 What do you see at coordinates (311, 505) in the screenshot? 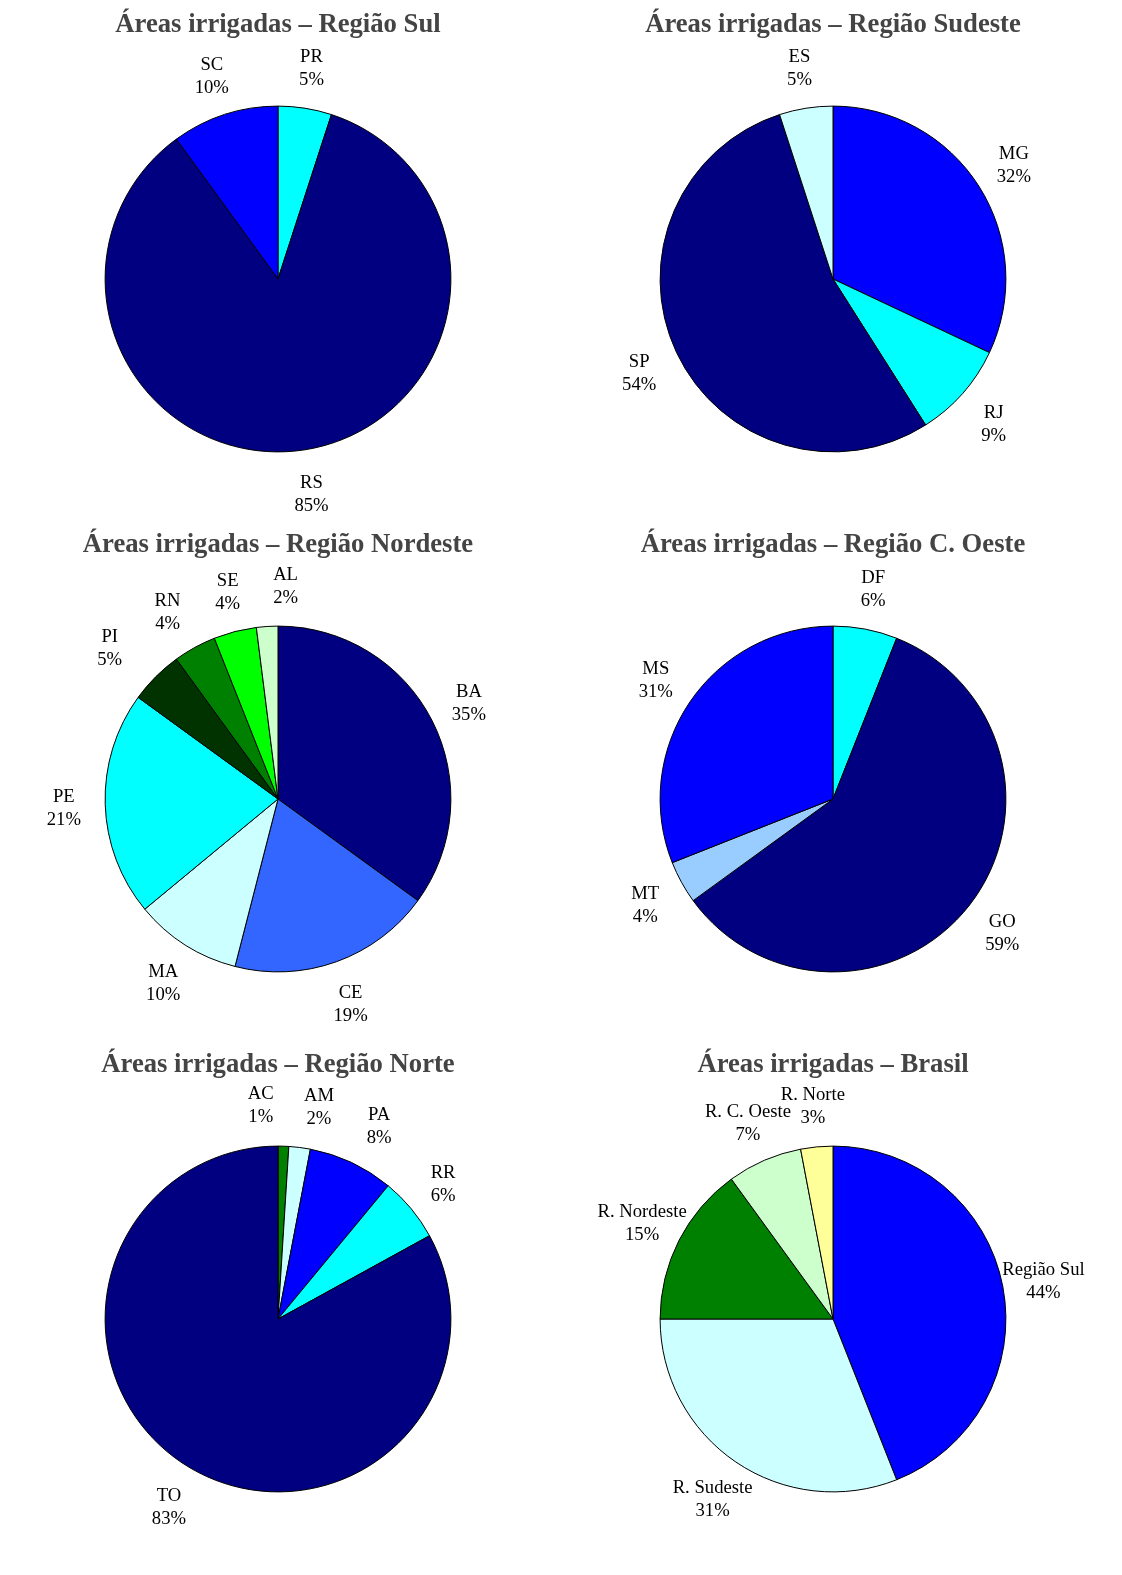
I see `data-label: 85%` at bounding box center [311, 505].